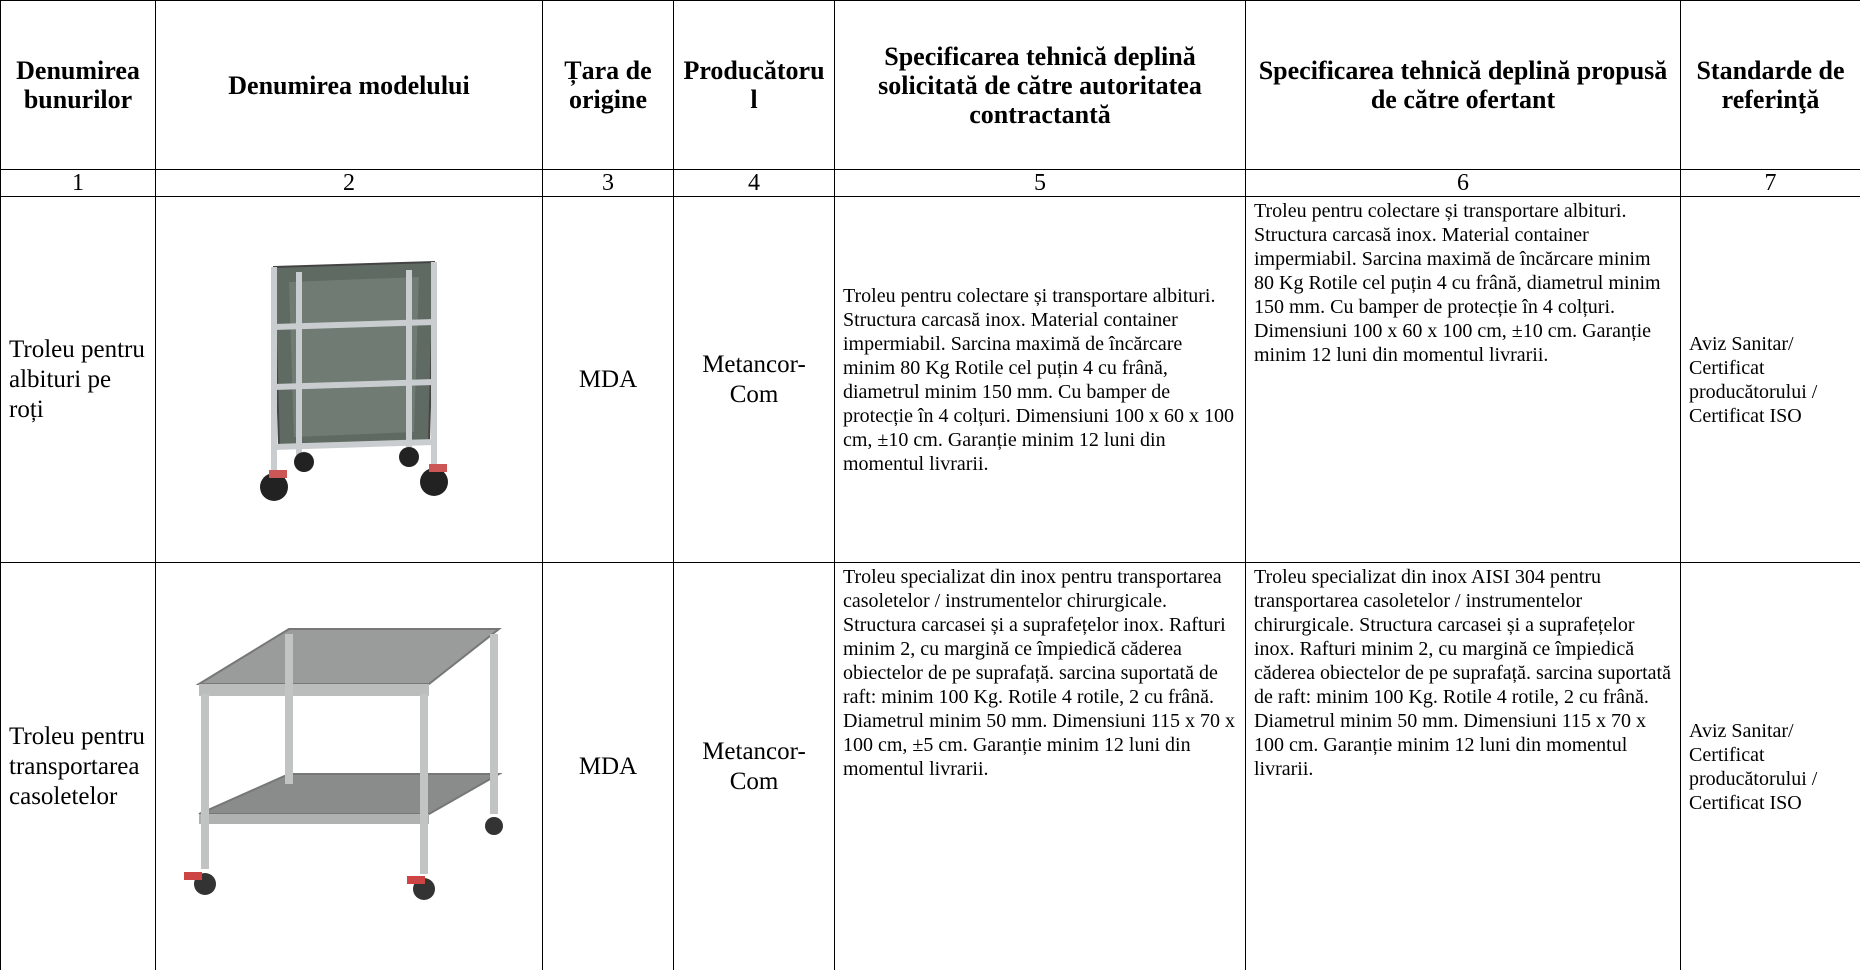 This screenshot has height=970, width=1860. What do you see at coordinates (78, 379) in the screenshot?
I see `goods-cell: Troleu pentru albituri pe roți` at bounding box center [78, 379].